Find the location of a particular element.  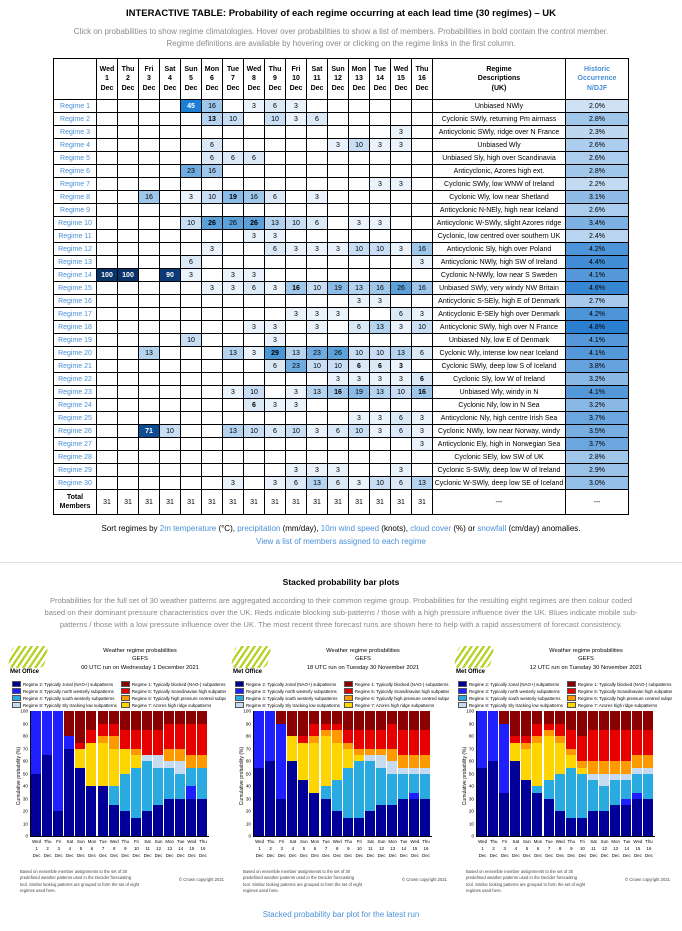

regime-link: Regime 15 is located at coordinates (75, 288).